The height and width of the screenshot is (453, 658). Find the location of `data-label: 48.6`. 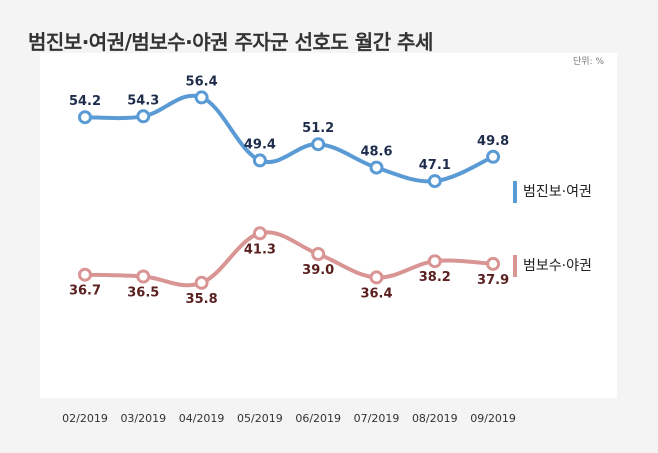

data-label: 48.6 is located at coordinates (376, 152).